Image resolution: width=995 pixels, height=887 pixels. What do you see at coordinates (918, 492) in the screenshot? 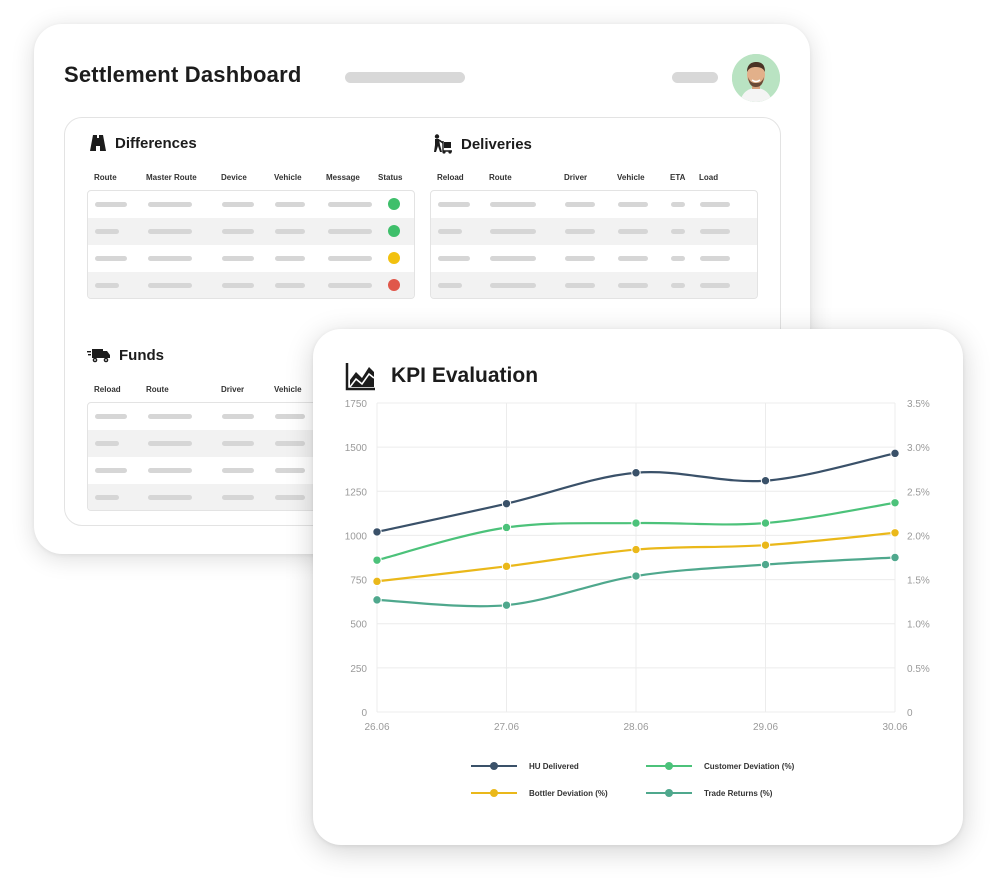
I see `y-right-tick-label: 2.5%` at bounding box center [918, 492].